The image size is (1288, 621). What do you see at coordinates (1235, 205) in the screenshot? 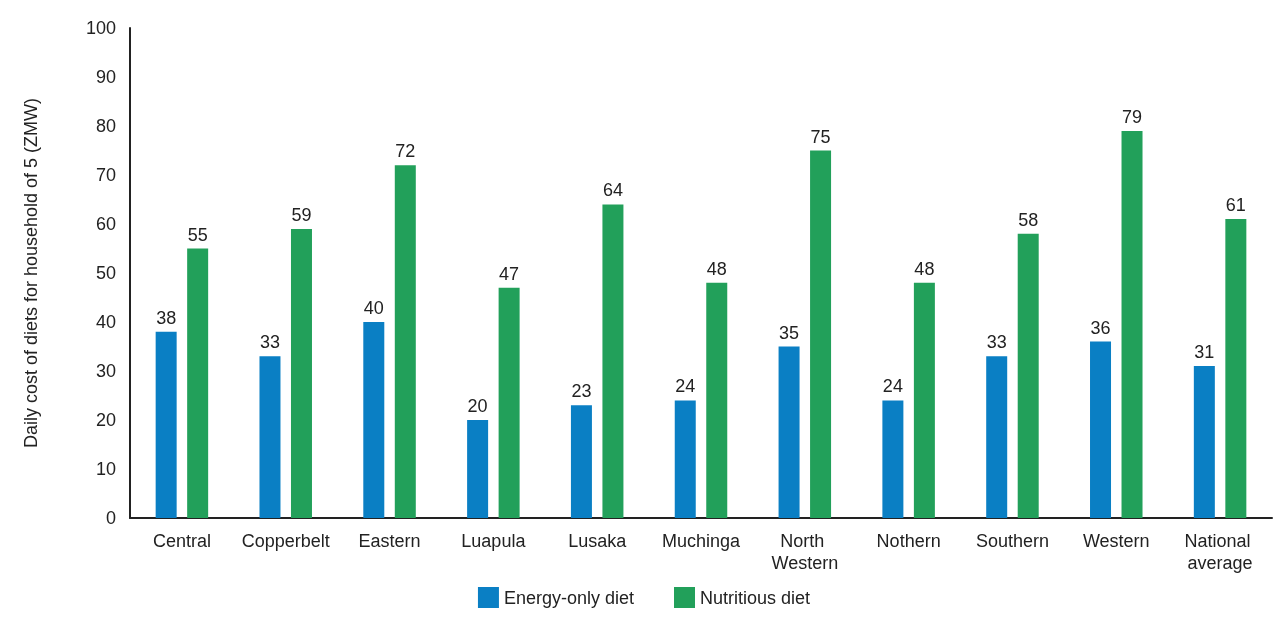
I see `data-label: 61` at bounding box center [1235, 205].